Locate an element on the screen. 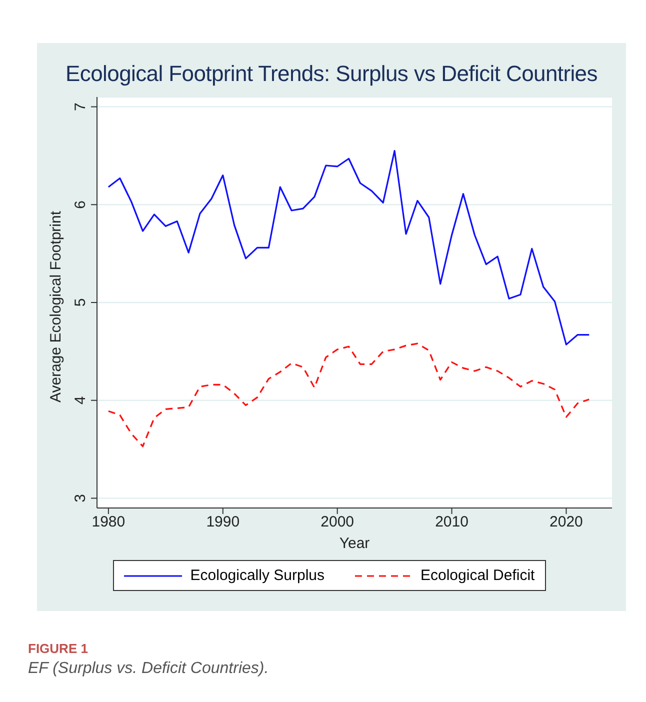 This screenshot has height=702, width=646. line-series is located at coordinates (349, 395).